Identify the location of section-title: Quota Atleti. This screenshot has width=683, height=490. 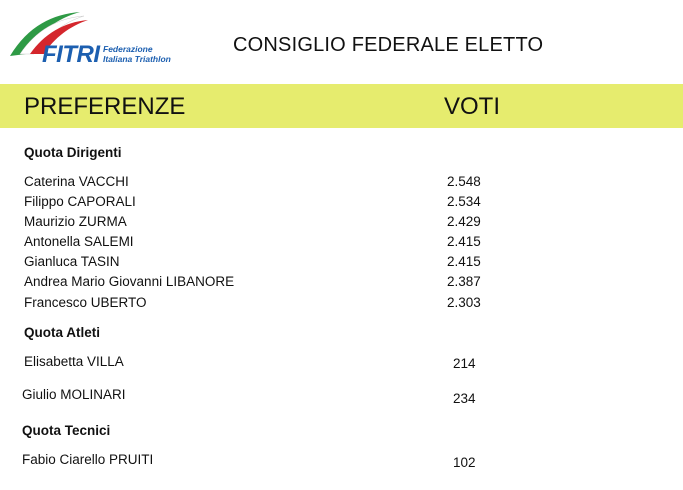
(62, 332).